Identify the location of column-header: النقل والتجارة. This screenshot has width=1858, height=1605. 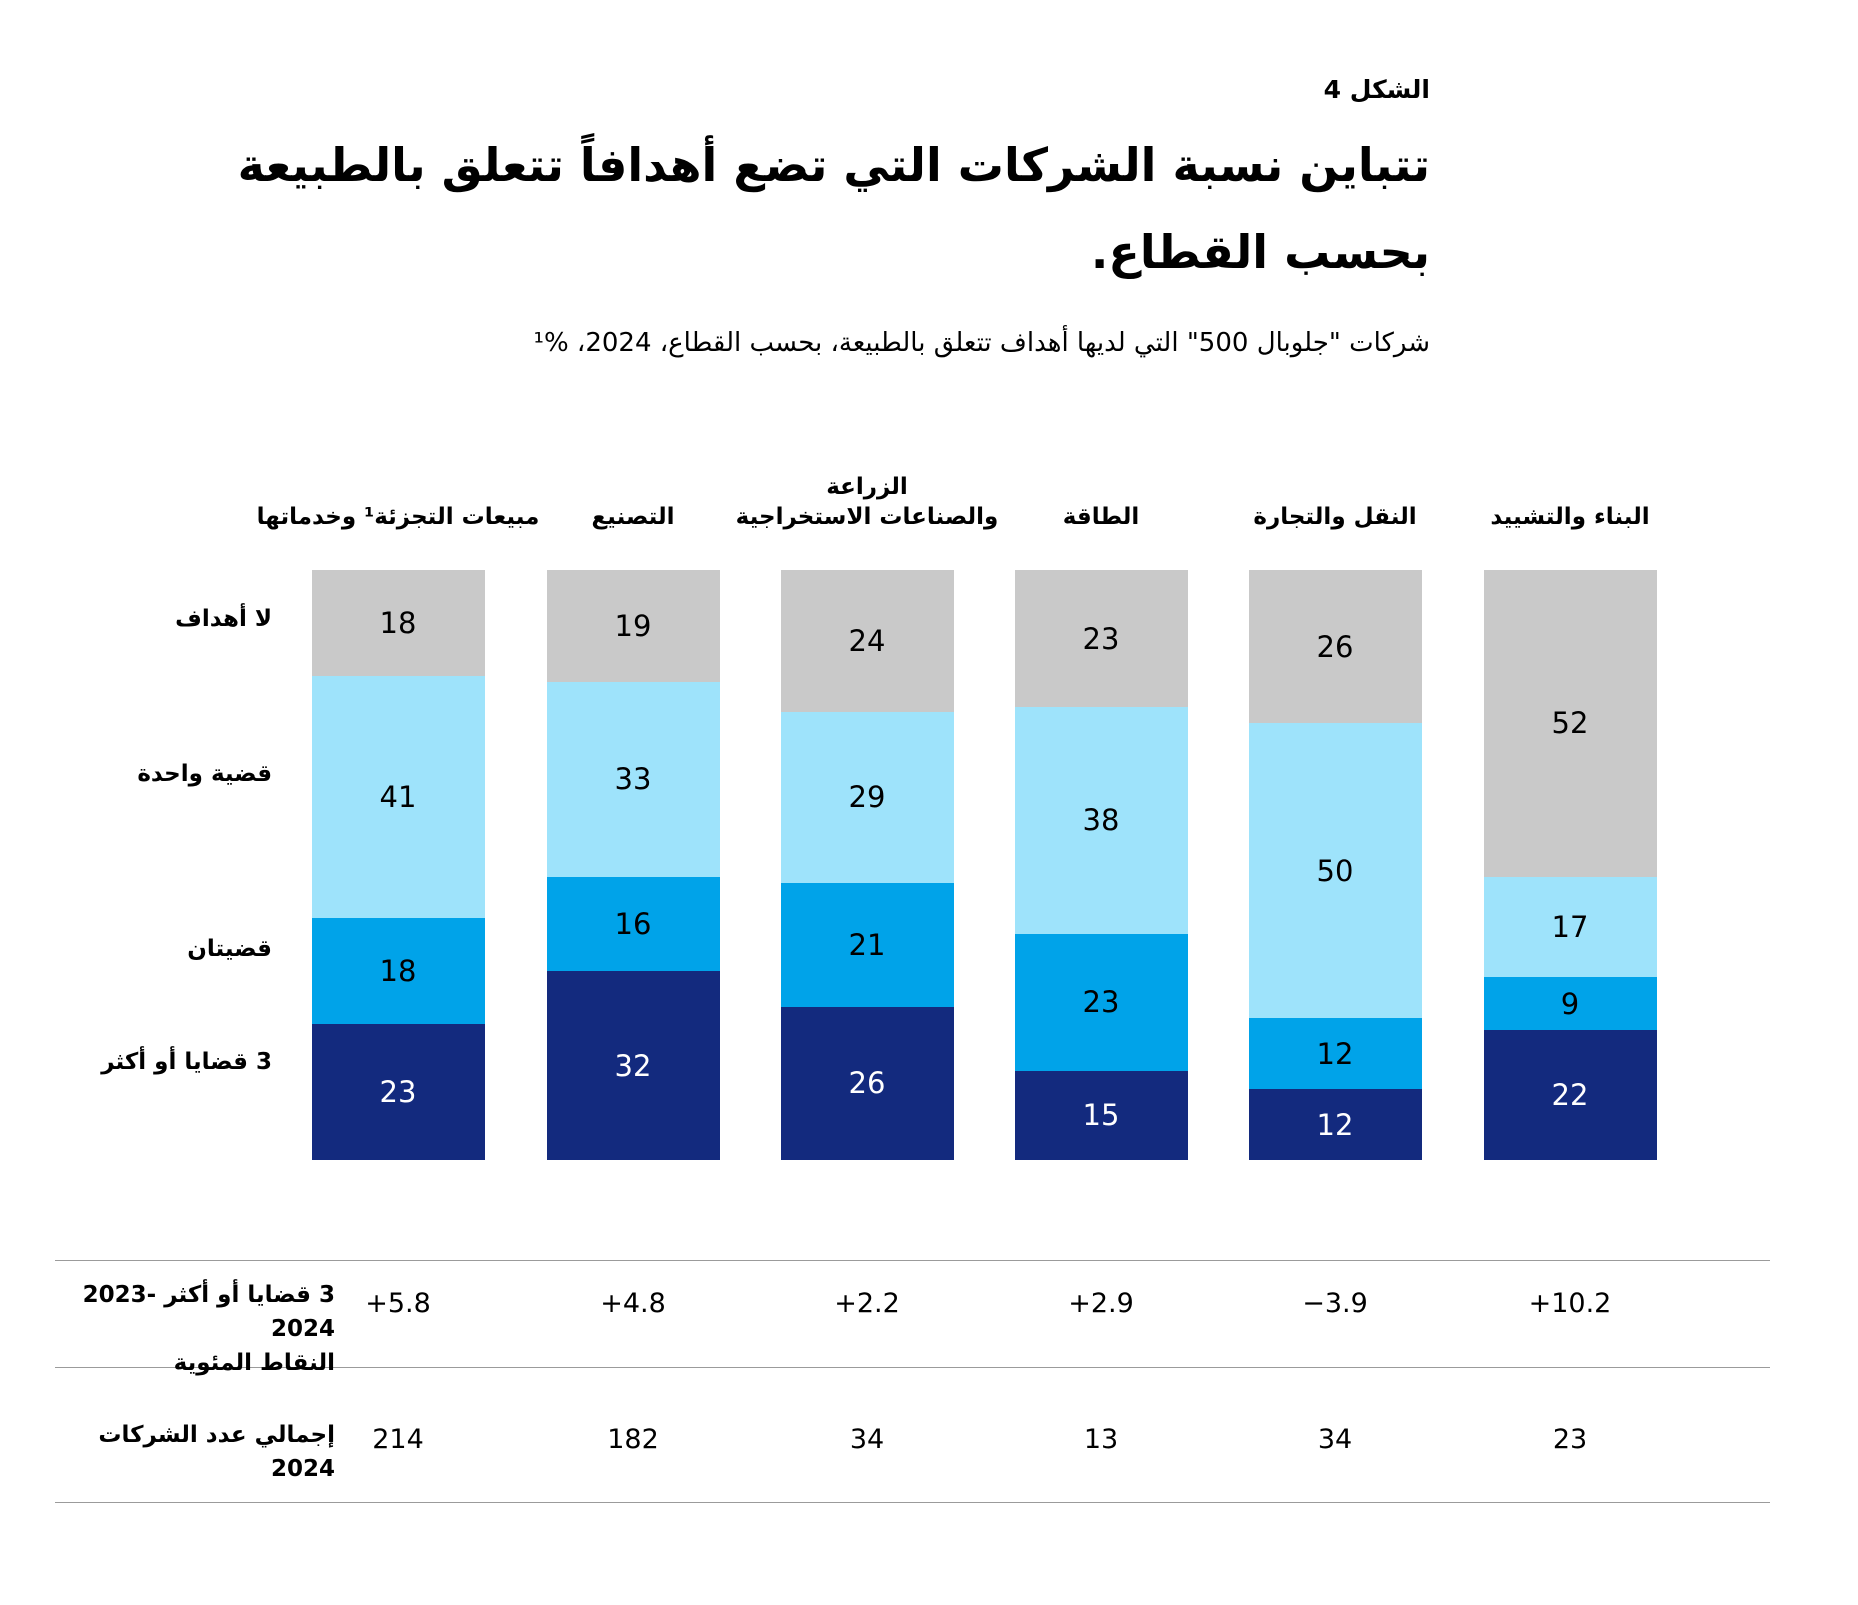
(1335, 517).